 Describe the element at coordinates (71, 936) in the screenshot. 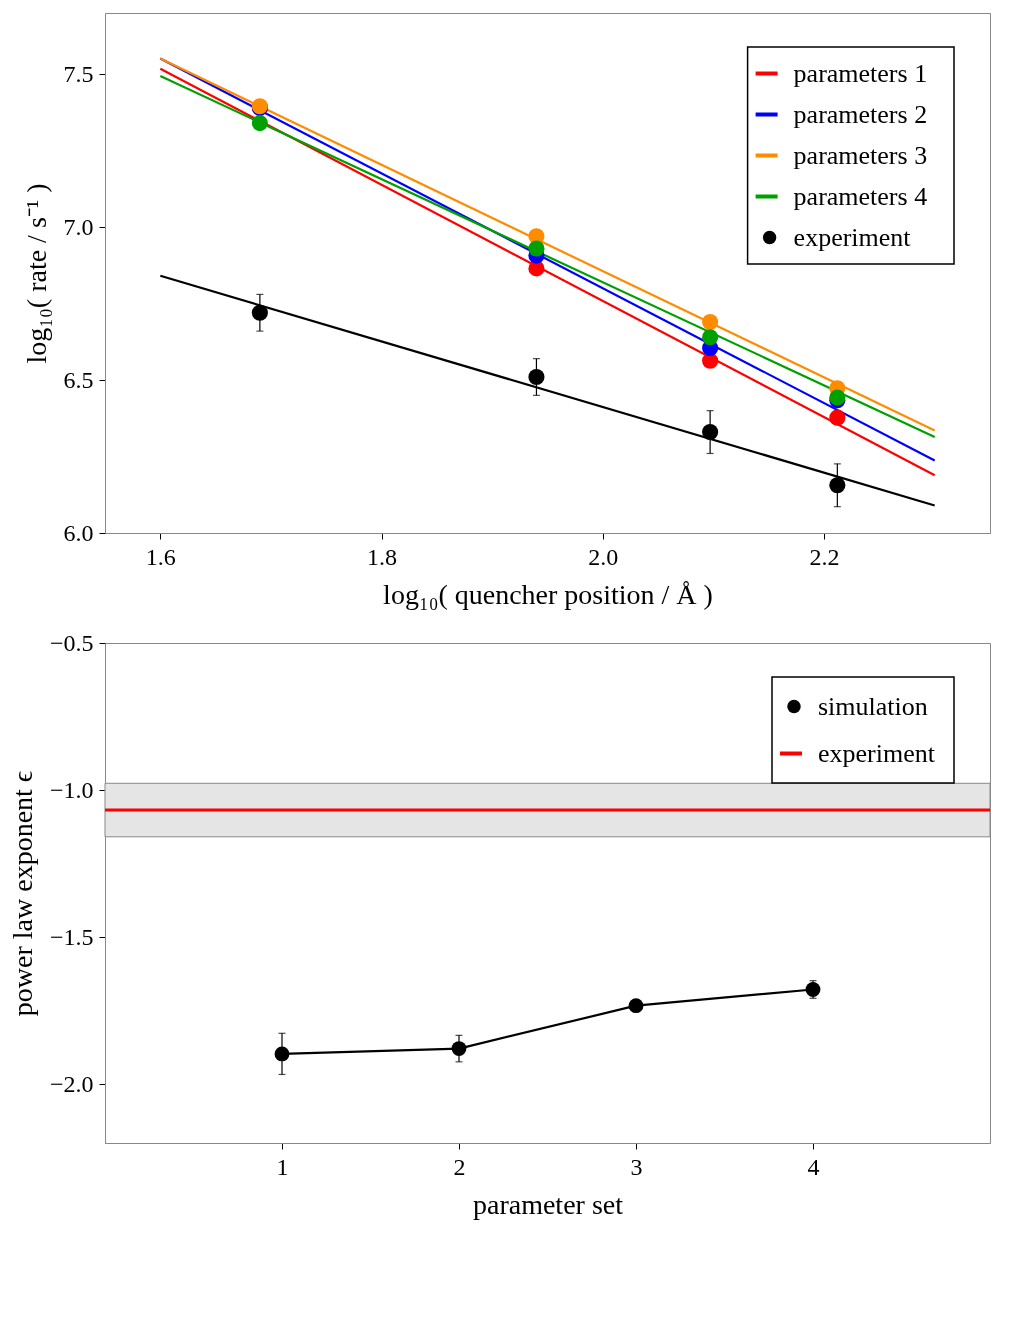

I see `y-tick-label: −1.5` at that location.